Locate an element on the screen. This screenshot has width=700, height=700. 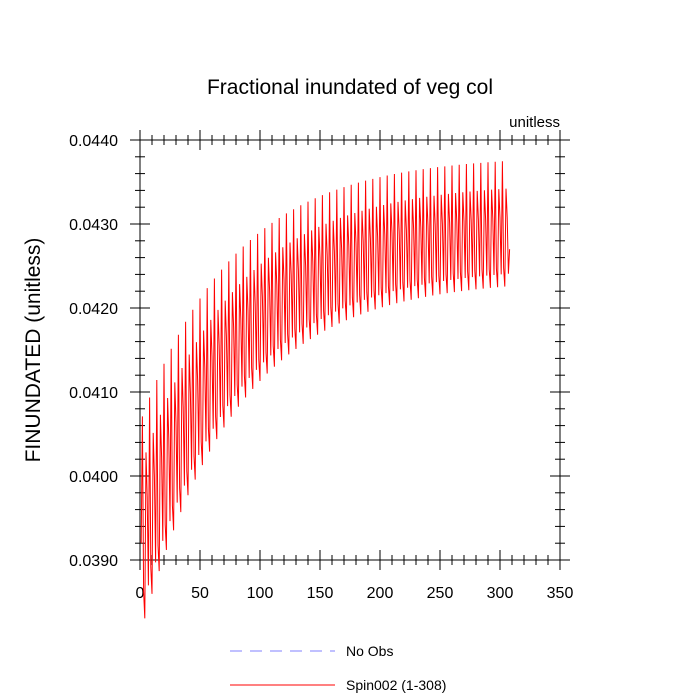
units-label: unitless is located at coordinates (534, 122).